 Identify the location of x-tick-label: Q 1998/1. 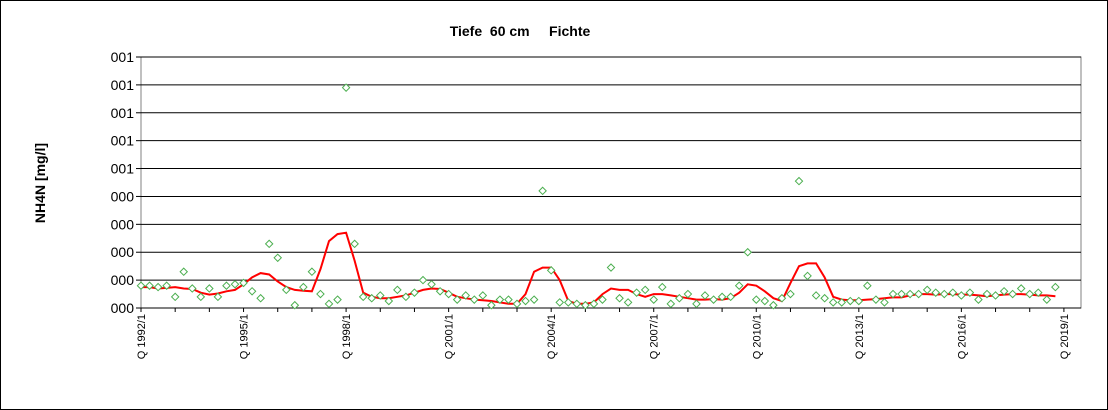
(347, 336).